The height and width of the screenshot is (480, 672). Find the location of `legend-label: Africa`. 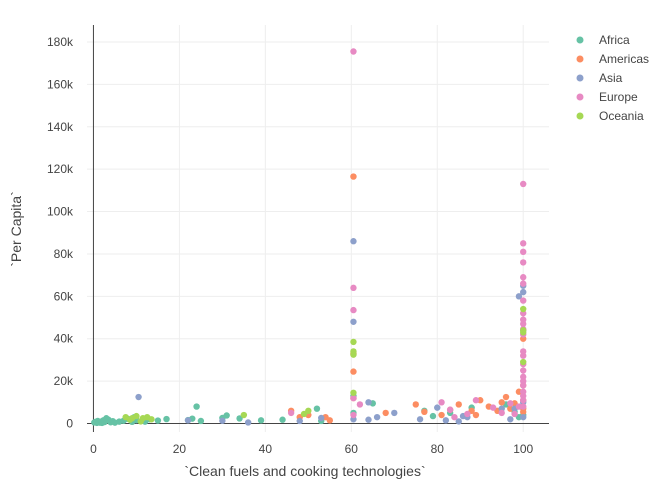

legend-label: Africa is located at coordinates (614, 40).